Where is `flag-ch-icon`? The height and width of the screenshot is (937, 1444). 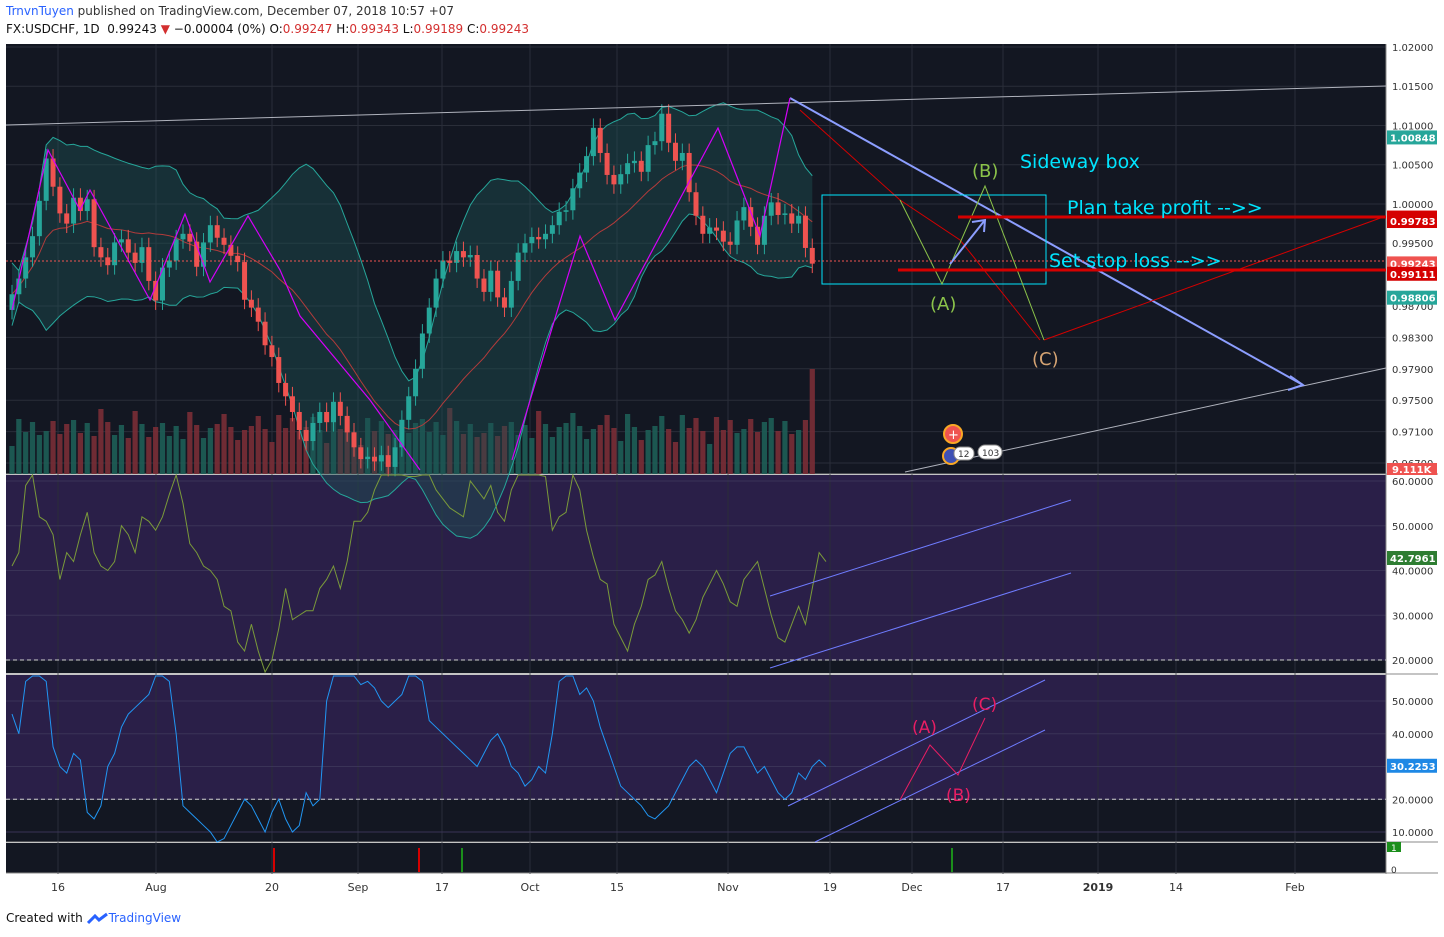 flag-ch-icon is located at coordinates (953, 434).